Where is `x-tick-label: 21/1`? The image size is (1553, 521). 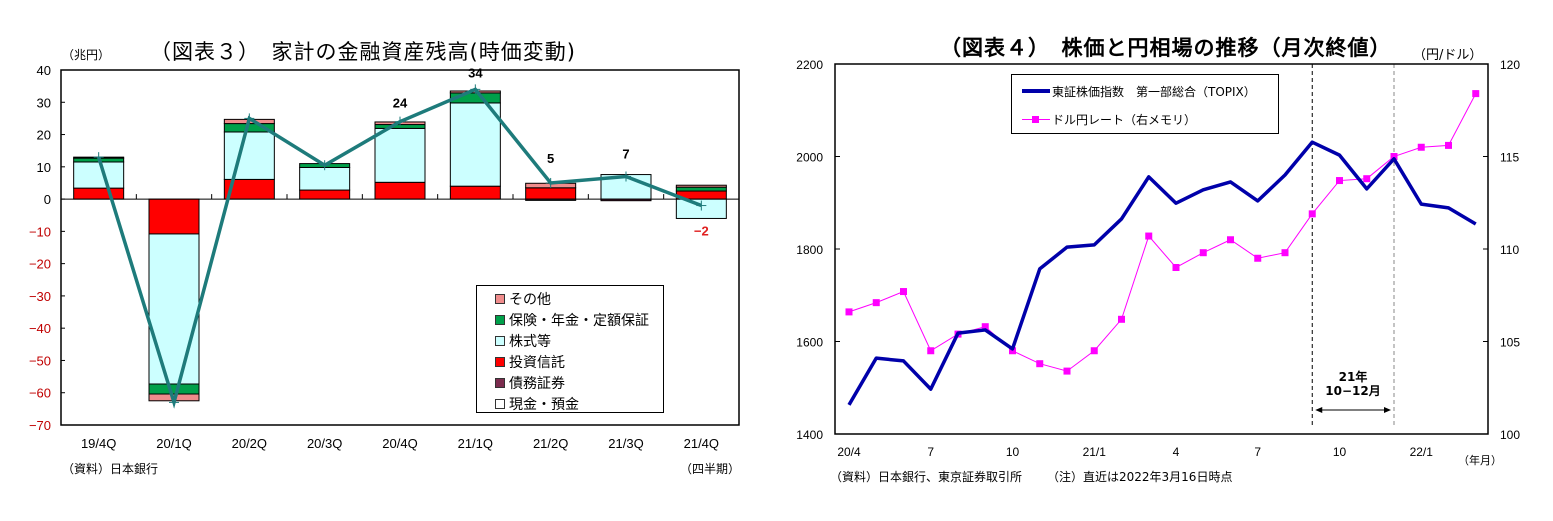
x-tick-label: 21/1 is located at coordinates (1095, 452).